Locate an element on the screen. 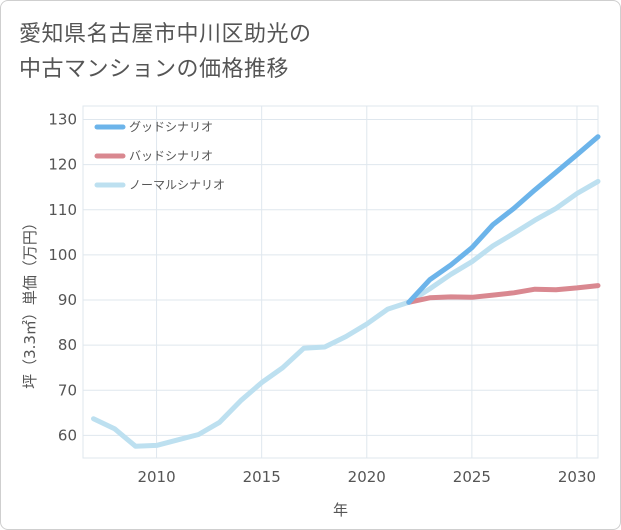 This screenshot has height=530, width=621. x-tick-label: 2010 is located at coordinates (156, 477).